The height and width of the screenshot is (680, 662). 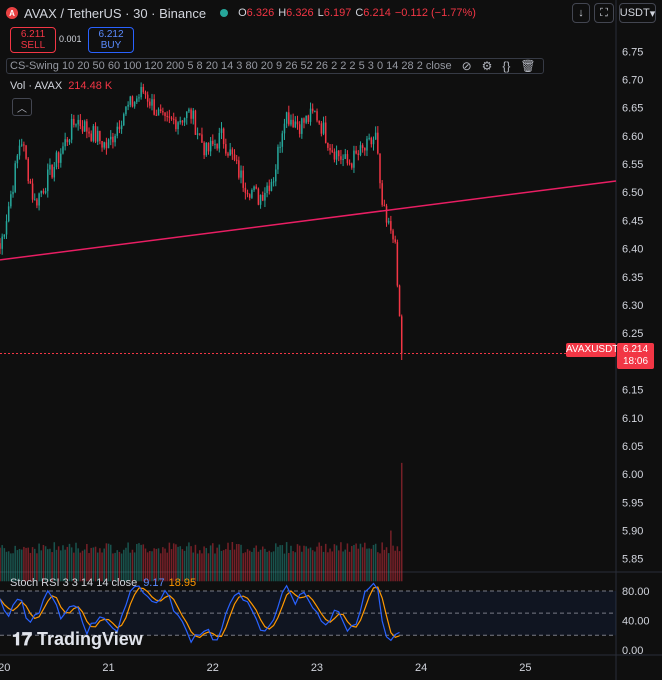 I want to click on settings-icon: ⚙, so click(x=487, y=66).